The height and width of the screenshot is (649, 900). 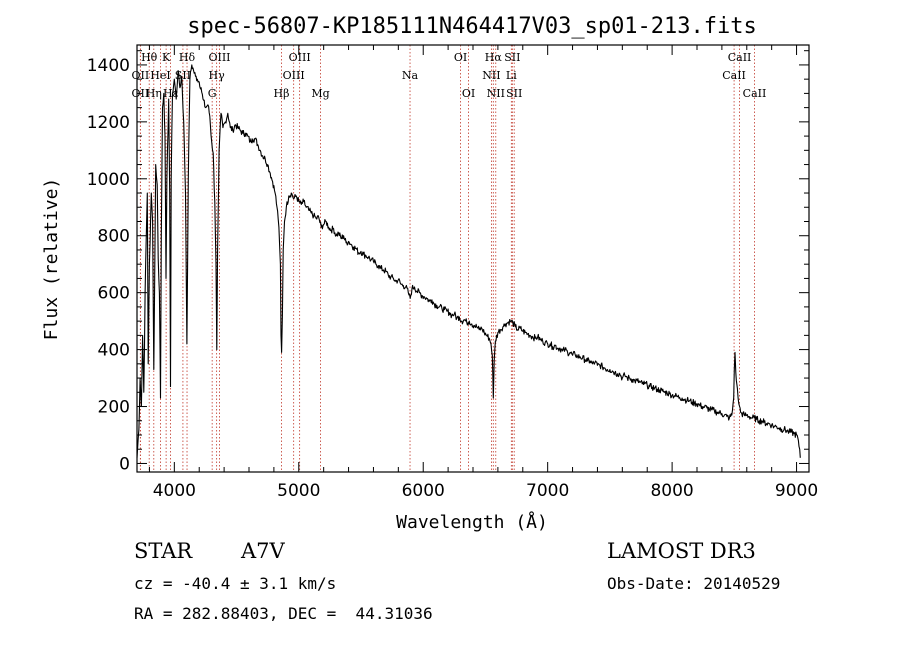 I want to click on x-axis-label: Wavelength (Å), so click(x=472, y=522).